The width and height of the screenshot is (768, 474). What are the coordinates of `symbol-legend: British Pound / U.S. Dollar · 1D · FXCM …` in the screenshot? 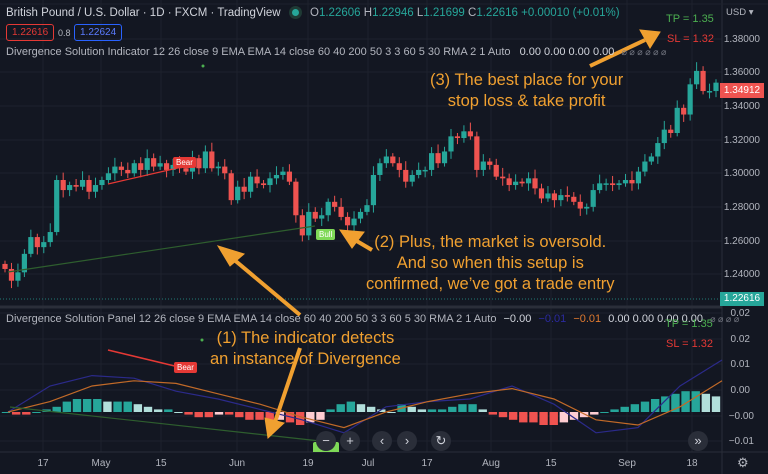 It's located at (313, 13).